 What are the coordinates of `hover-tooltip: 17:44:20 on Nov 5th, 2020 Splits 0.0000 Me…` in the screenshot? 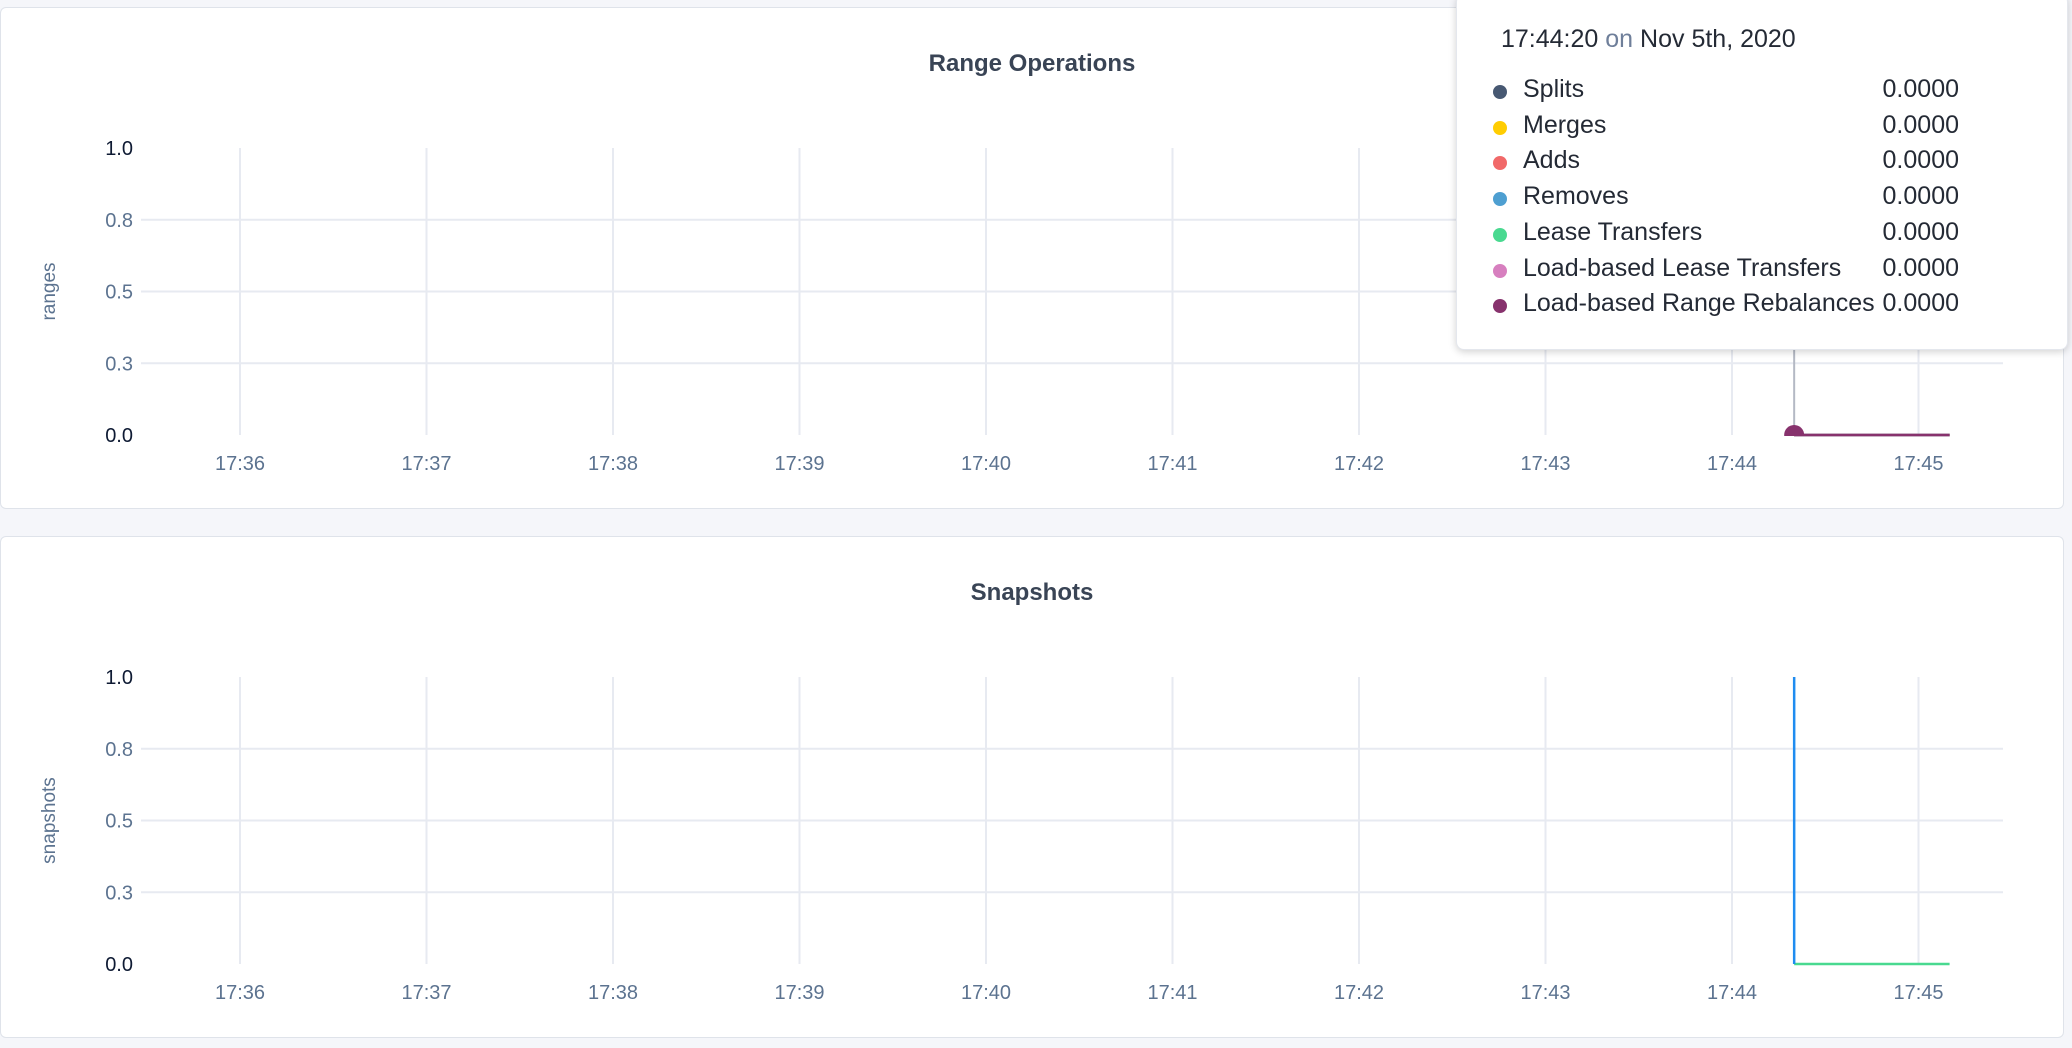 It's located at (1762, 175).